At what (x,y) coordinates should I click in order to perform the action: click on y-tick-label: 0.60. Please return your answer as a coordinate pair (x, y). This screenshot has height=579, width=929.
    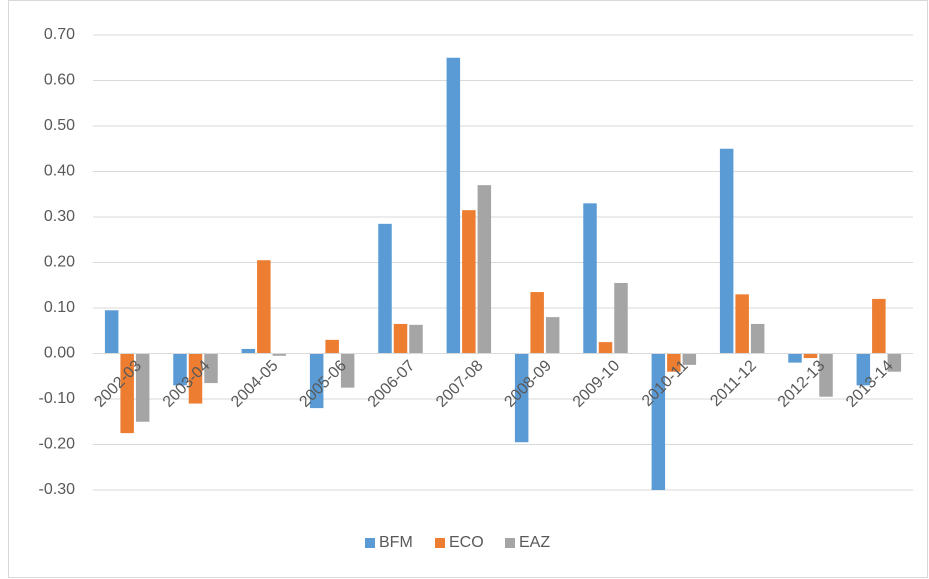
    Looking at the image, I should click on (59, 80).